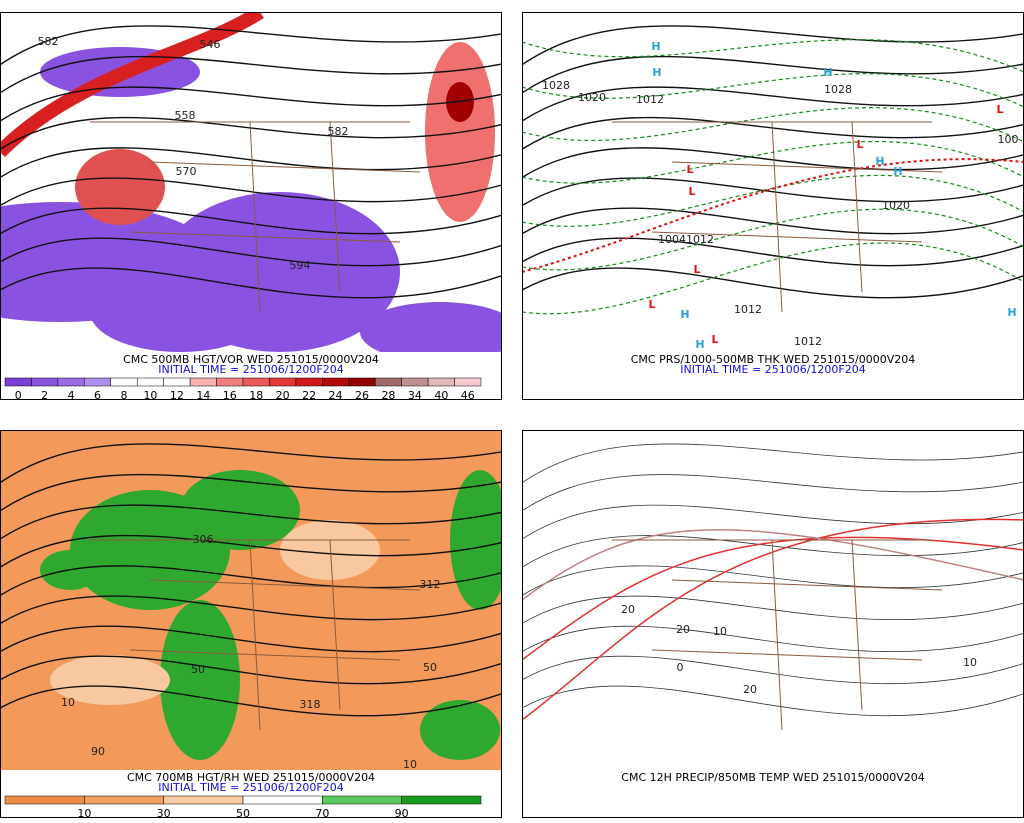 The image size is (1024, 823). Describe the element at coordinates (672, 239) in the screenshot. I see `contour-label: 1004` at that location.